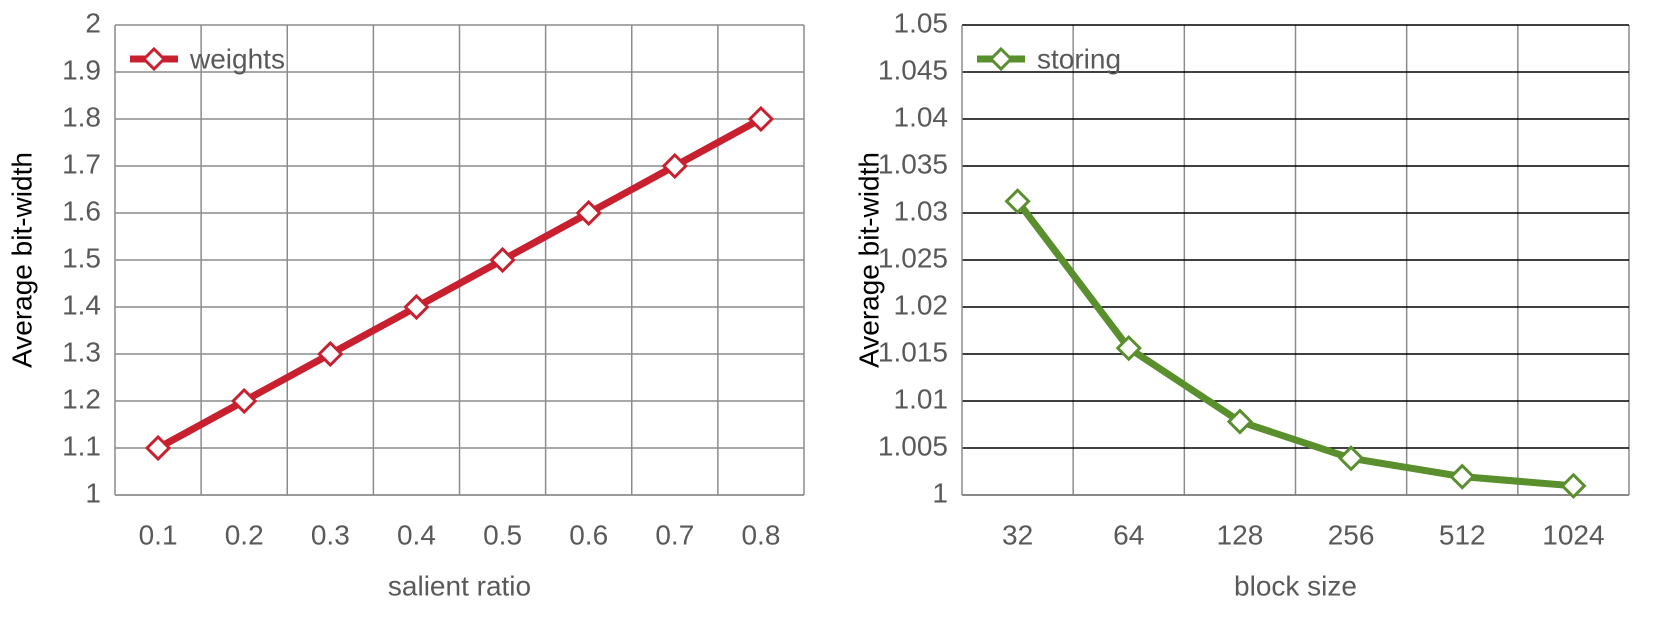  What do you see at coordinates (237, 58) in the screenshot?
I see `legend-label: weights` at bounding box center [237, 58].